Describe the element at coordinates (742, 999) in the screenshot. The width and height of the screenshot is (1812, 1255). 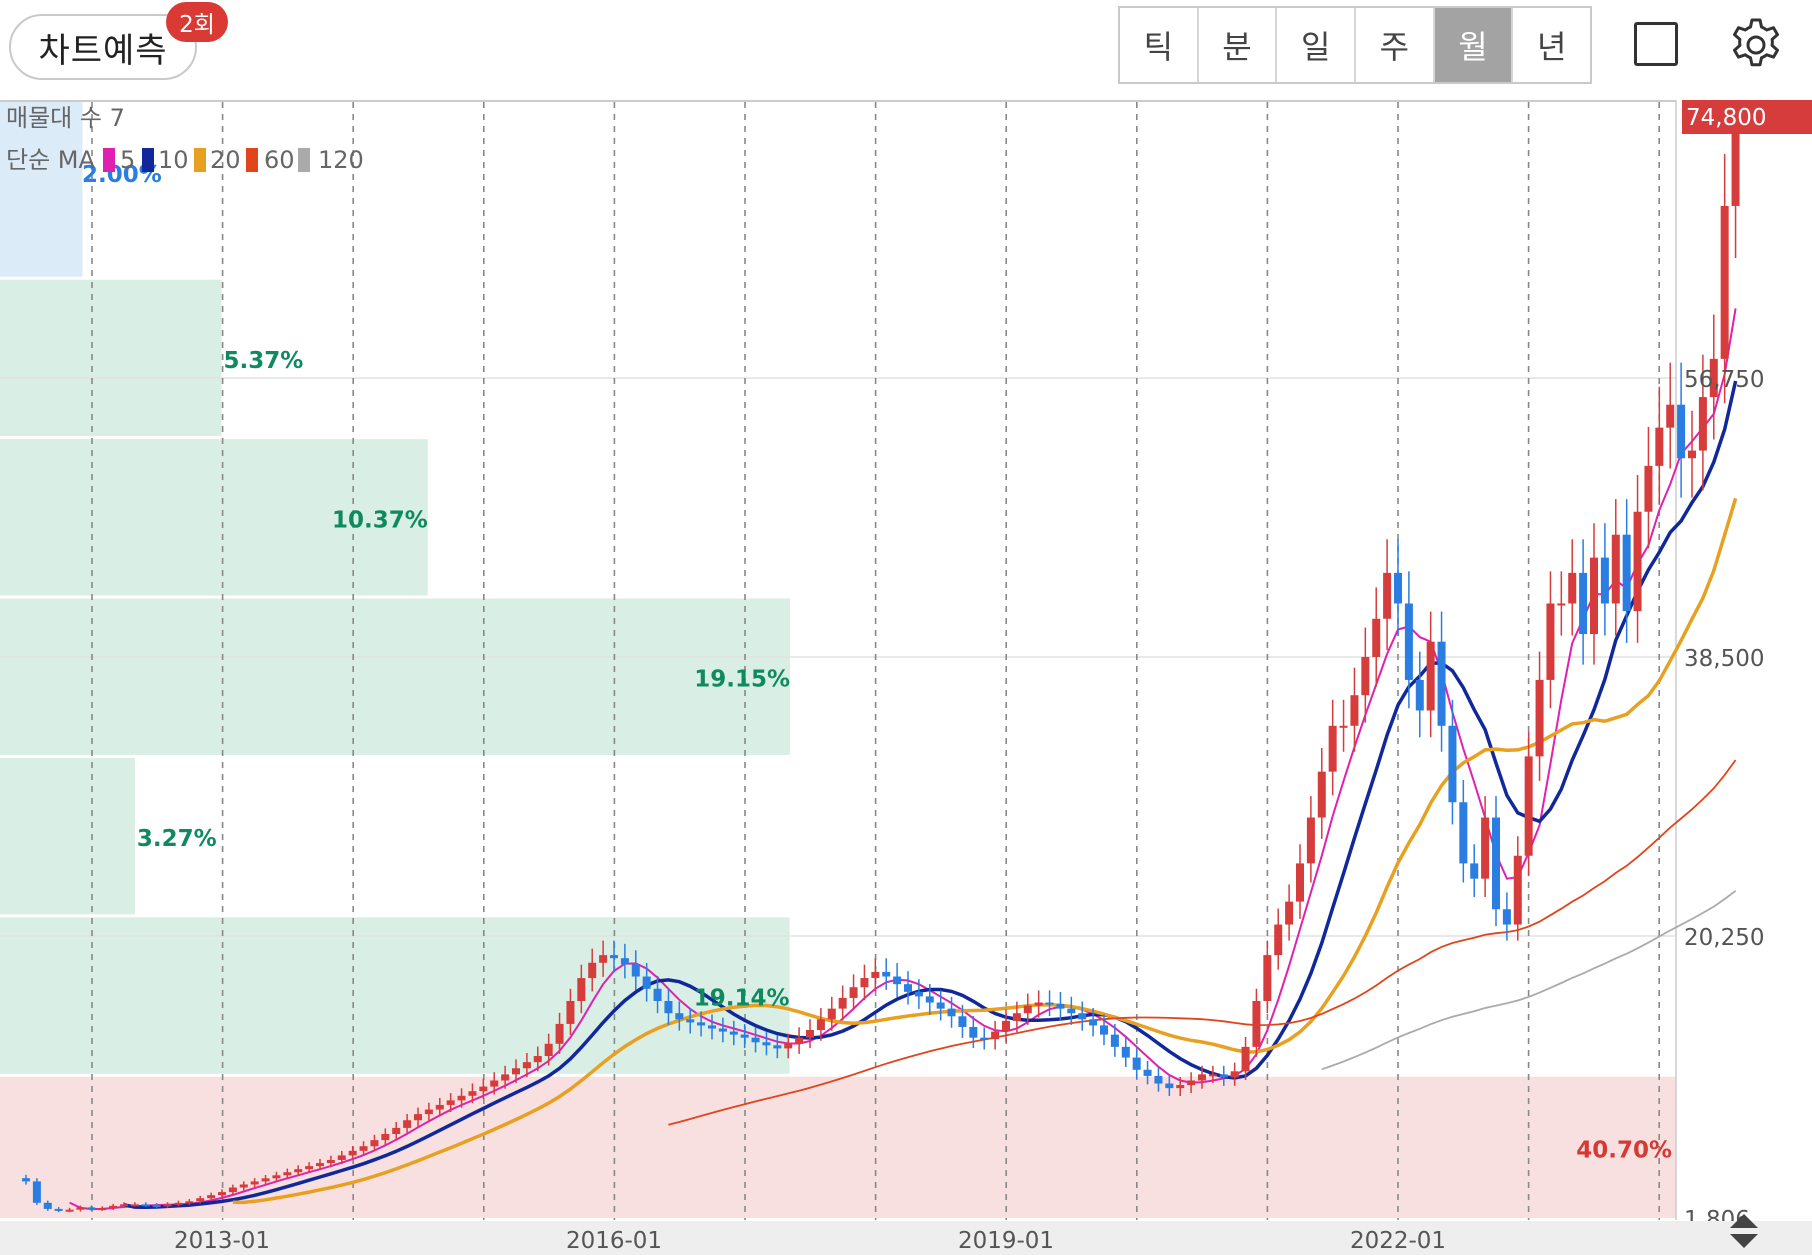
I see `profile-label-5: 19.14%` at that location.